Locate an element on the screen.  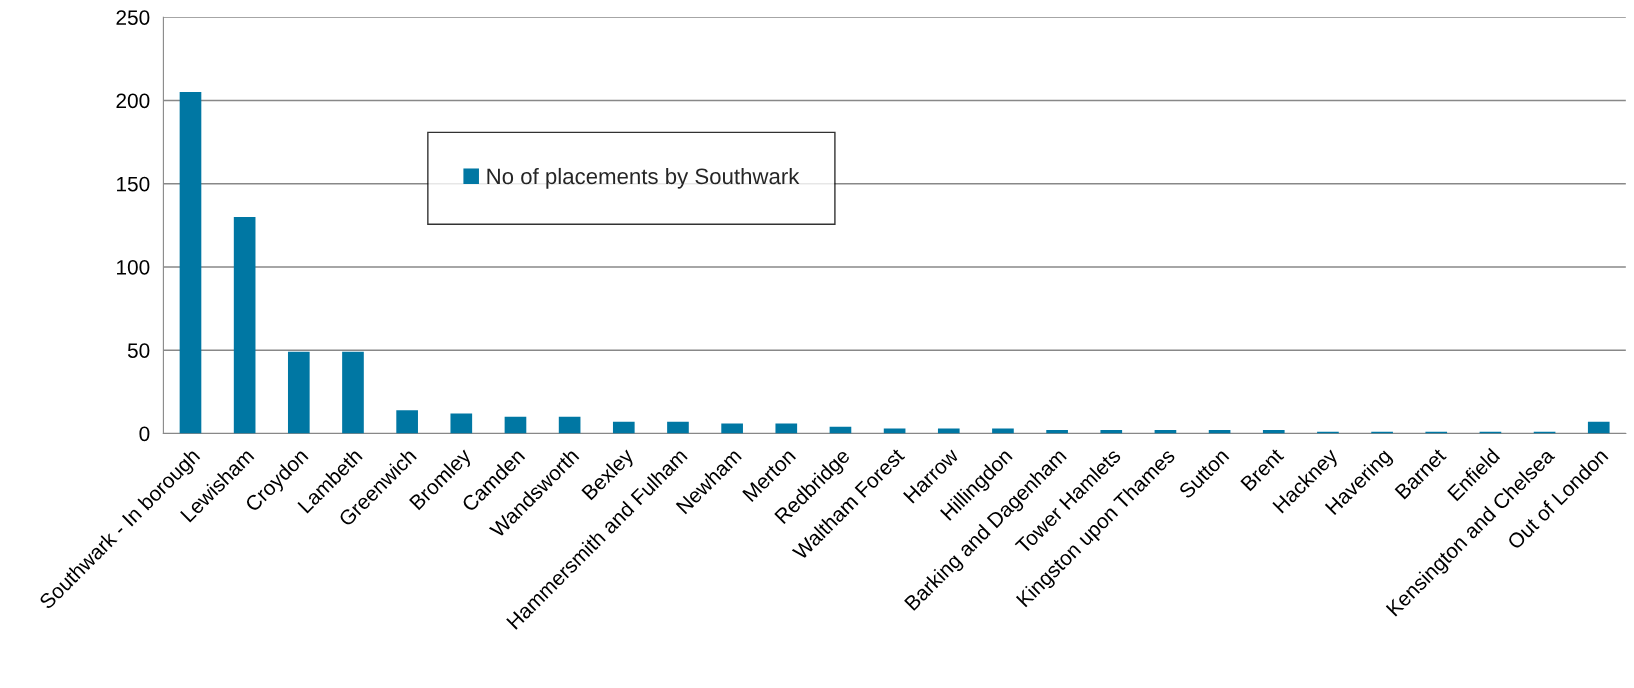
y-tick-label: 0 is located at coordinates (144, 434).